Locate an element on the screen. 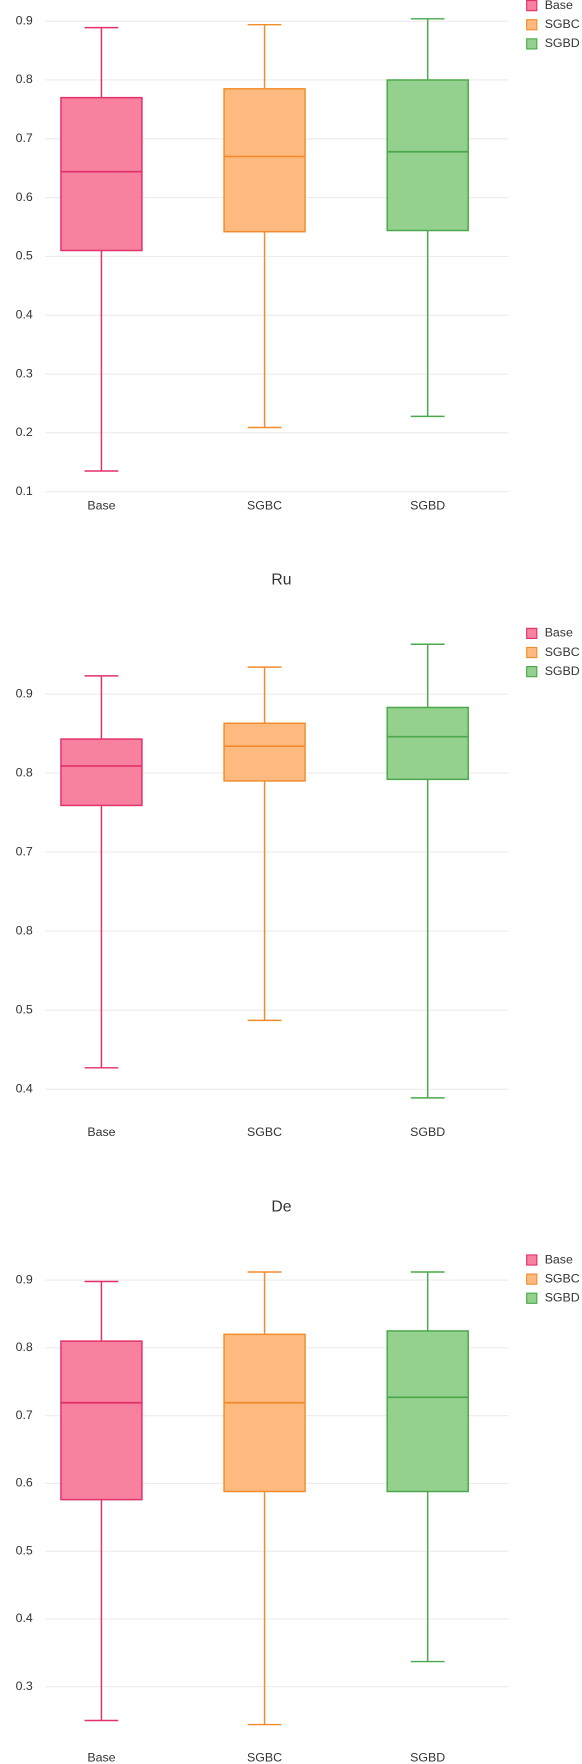  chart-title: De is located at coordinates (281, 1206).